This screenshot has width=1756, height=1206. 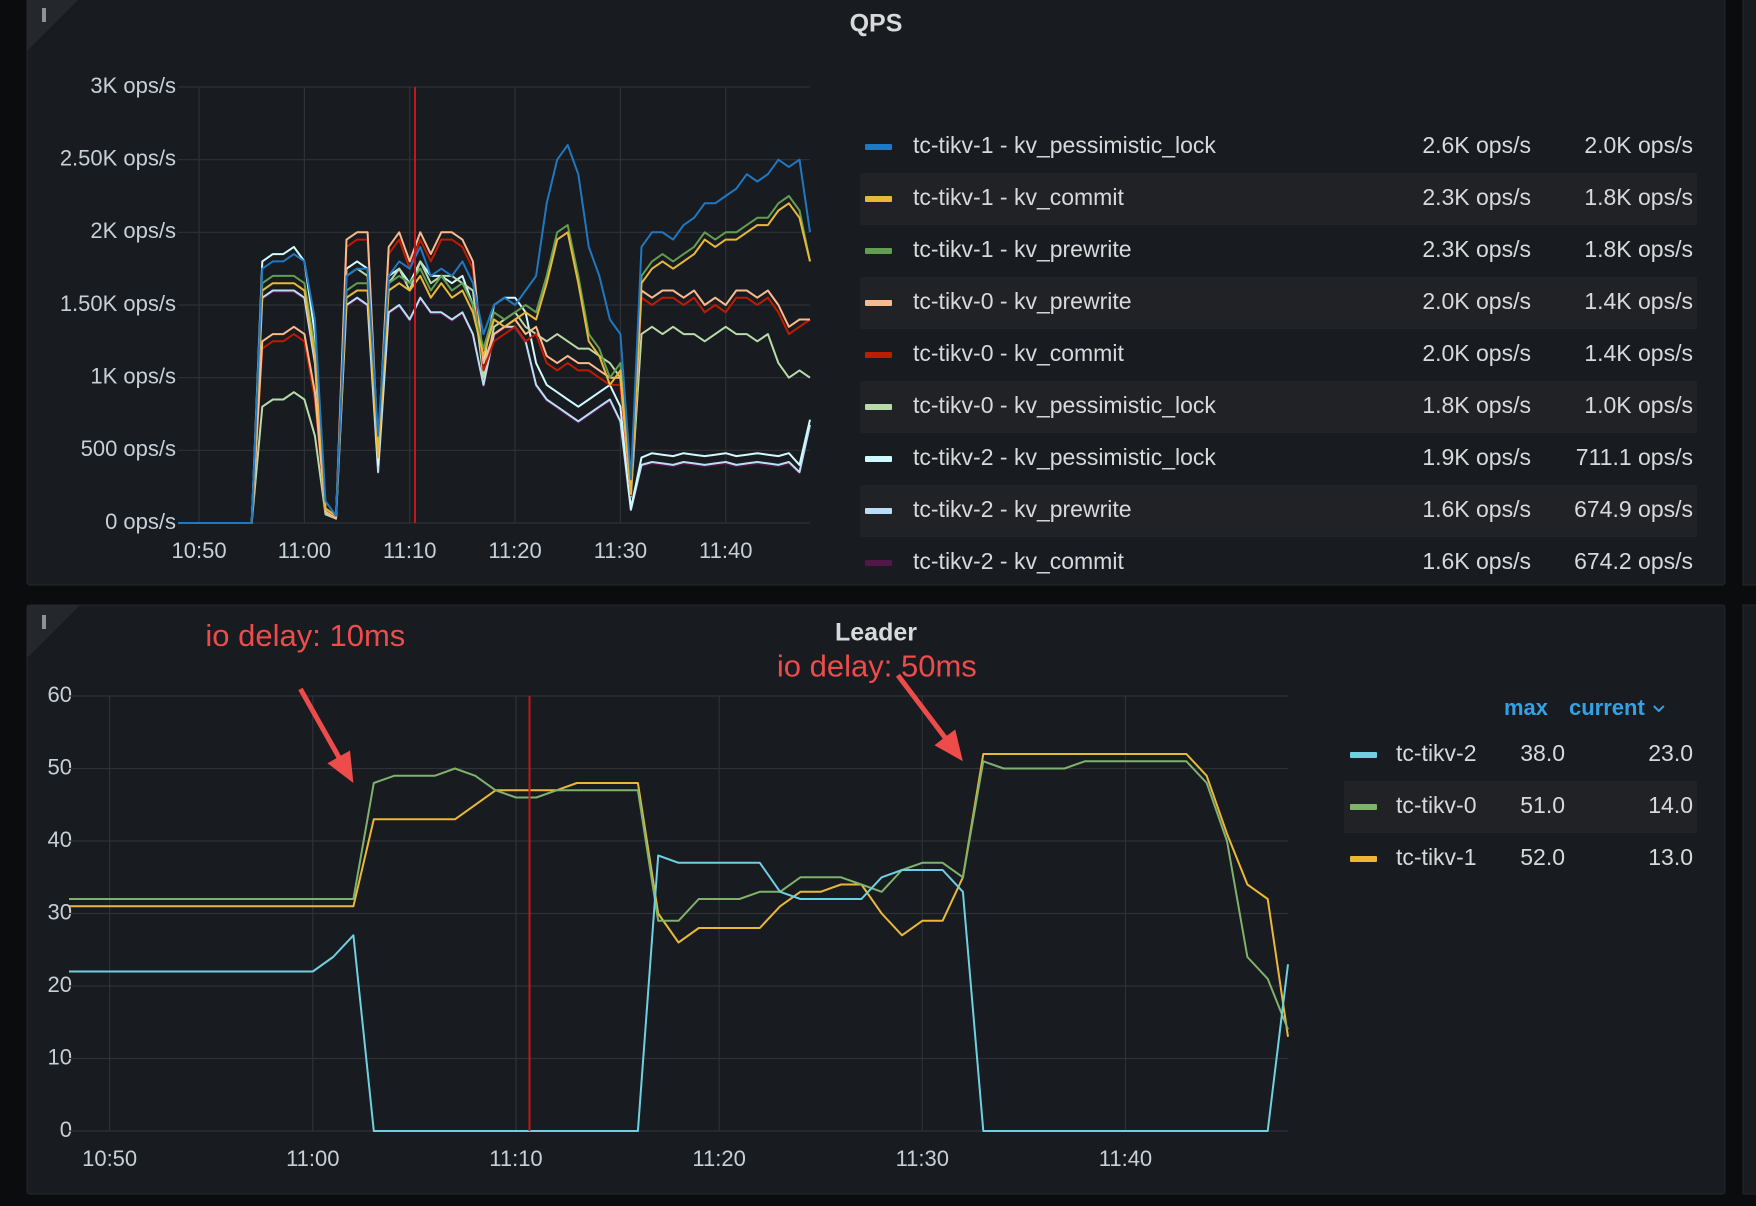 I want to click on legend-label: tc-tikv-2, so click(x=1436, y=753).